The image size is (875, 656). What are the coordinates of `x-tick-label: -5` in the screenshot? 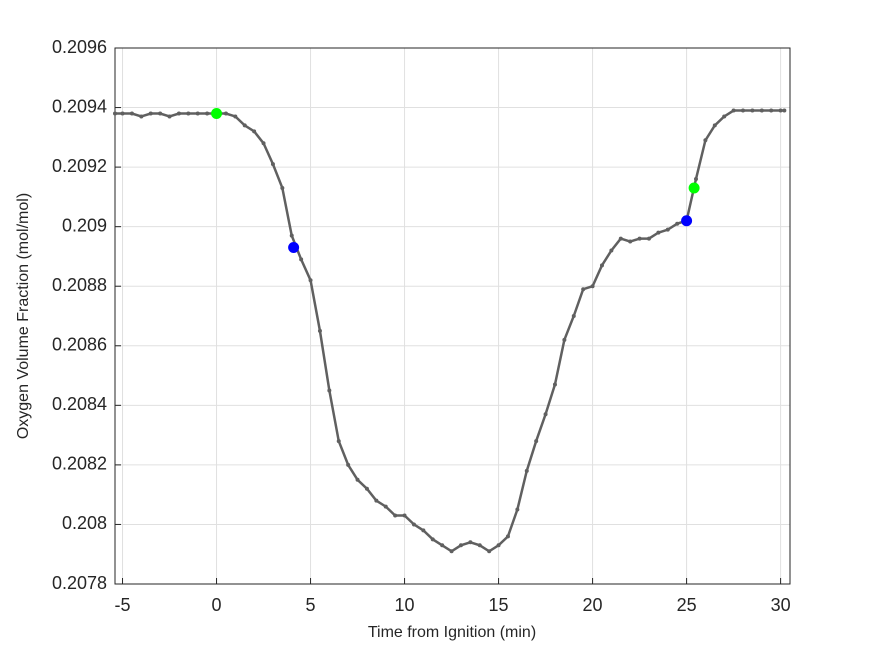 It's located at (123, 605).